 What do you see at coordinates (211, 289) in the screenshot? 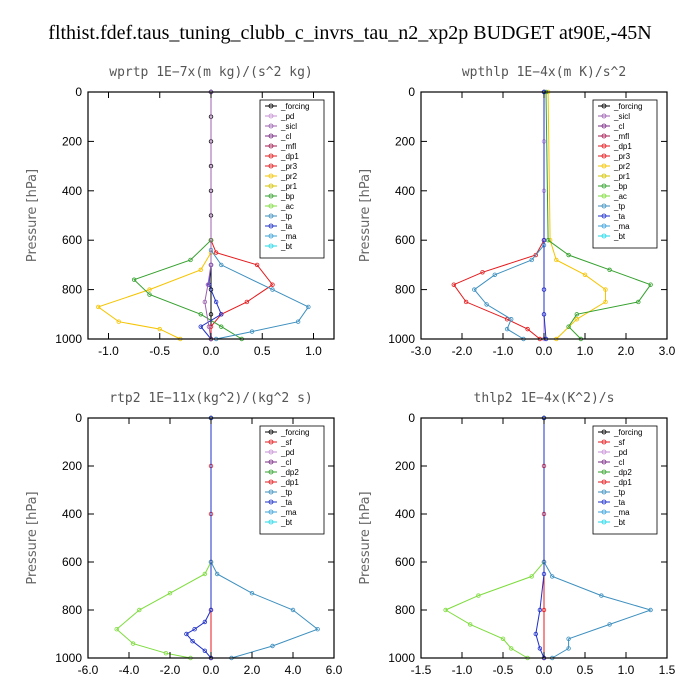
I see `data-point-forcing` at bounding box center [211, 289].